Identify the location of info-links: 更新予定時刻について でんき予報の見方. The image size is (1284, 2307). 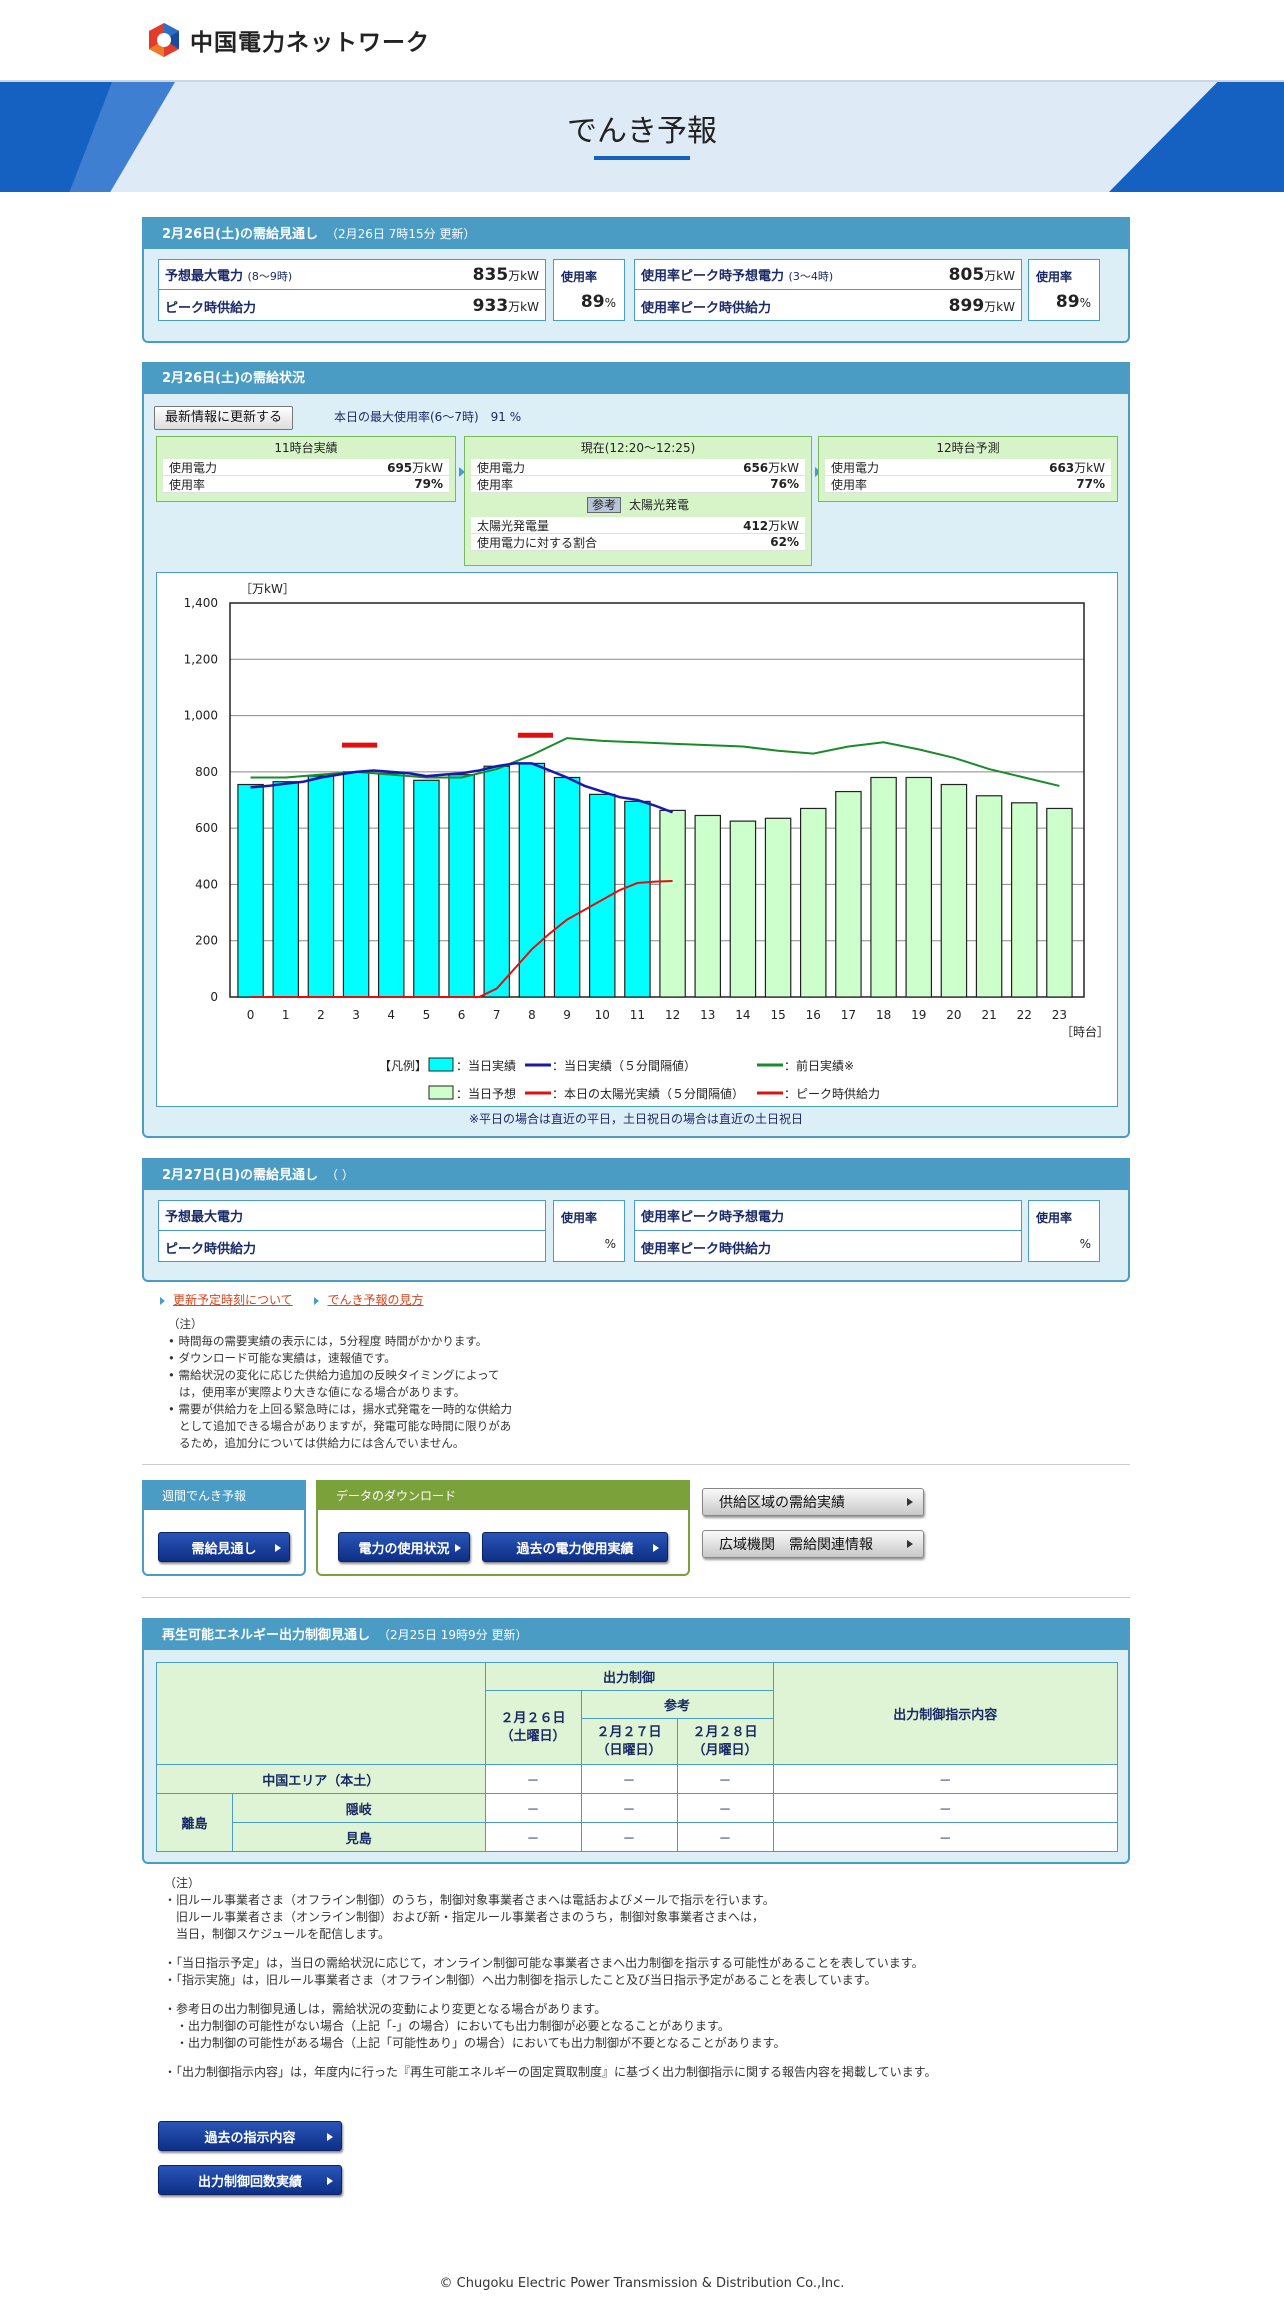
(292, 1299).